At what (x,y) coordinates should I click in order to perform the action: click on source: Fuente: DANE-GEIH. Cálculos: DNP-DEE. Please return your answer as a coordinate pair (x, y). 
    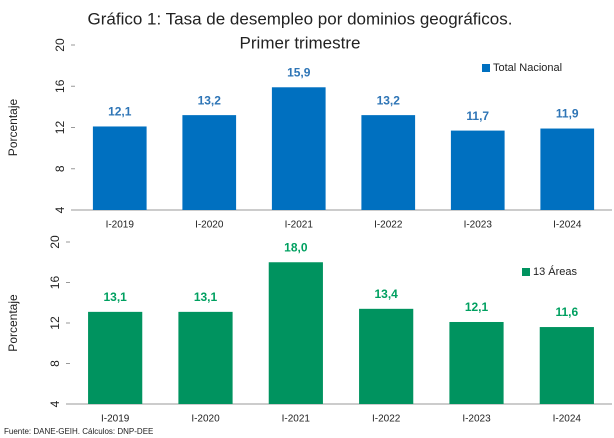
    Looking at the image, I should click on (78, 431).